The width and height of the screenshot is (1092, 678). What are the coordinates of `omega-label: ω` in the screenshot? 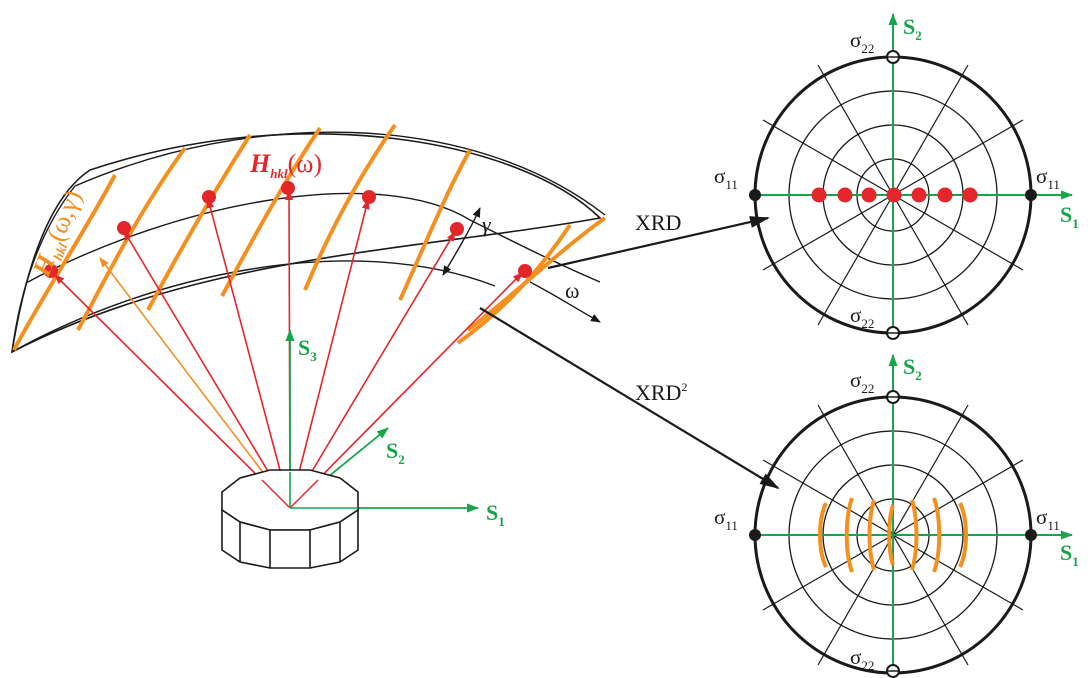 It's located at (572, 290).